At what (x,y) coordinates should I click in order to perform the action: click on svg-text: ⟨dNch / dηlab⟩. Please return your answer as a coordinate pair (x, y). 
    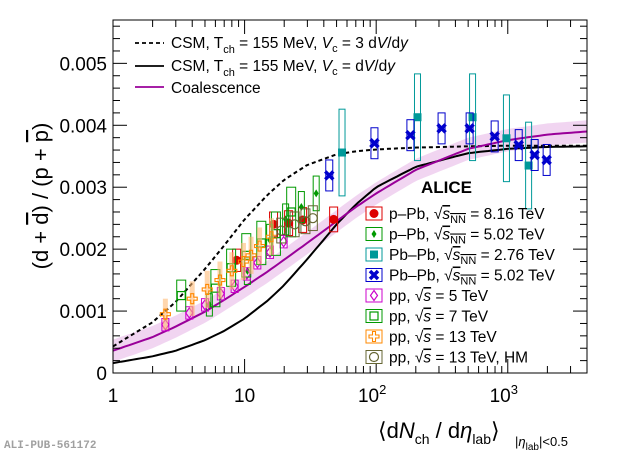
    Looking at the image, I should click on (439, 432).